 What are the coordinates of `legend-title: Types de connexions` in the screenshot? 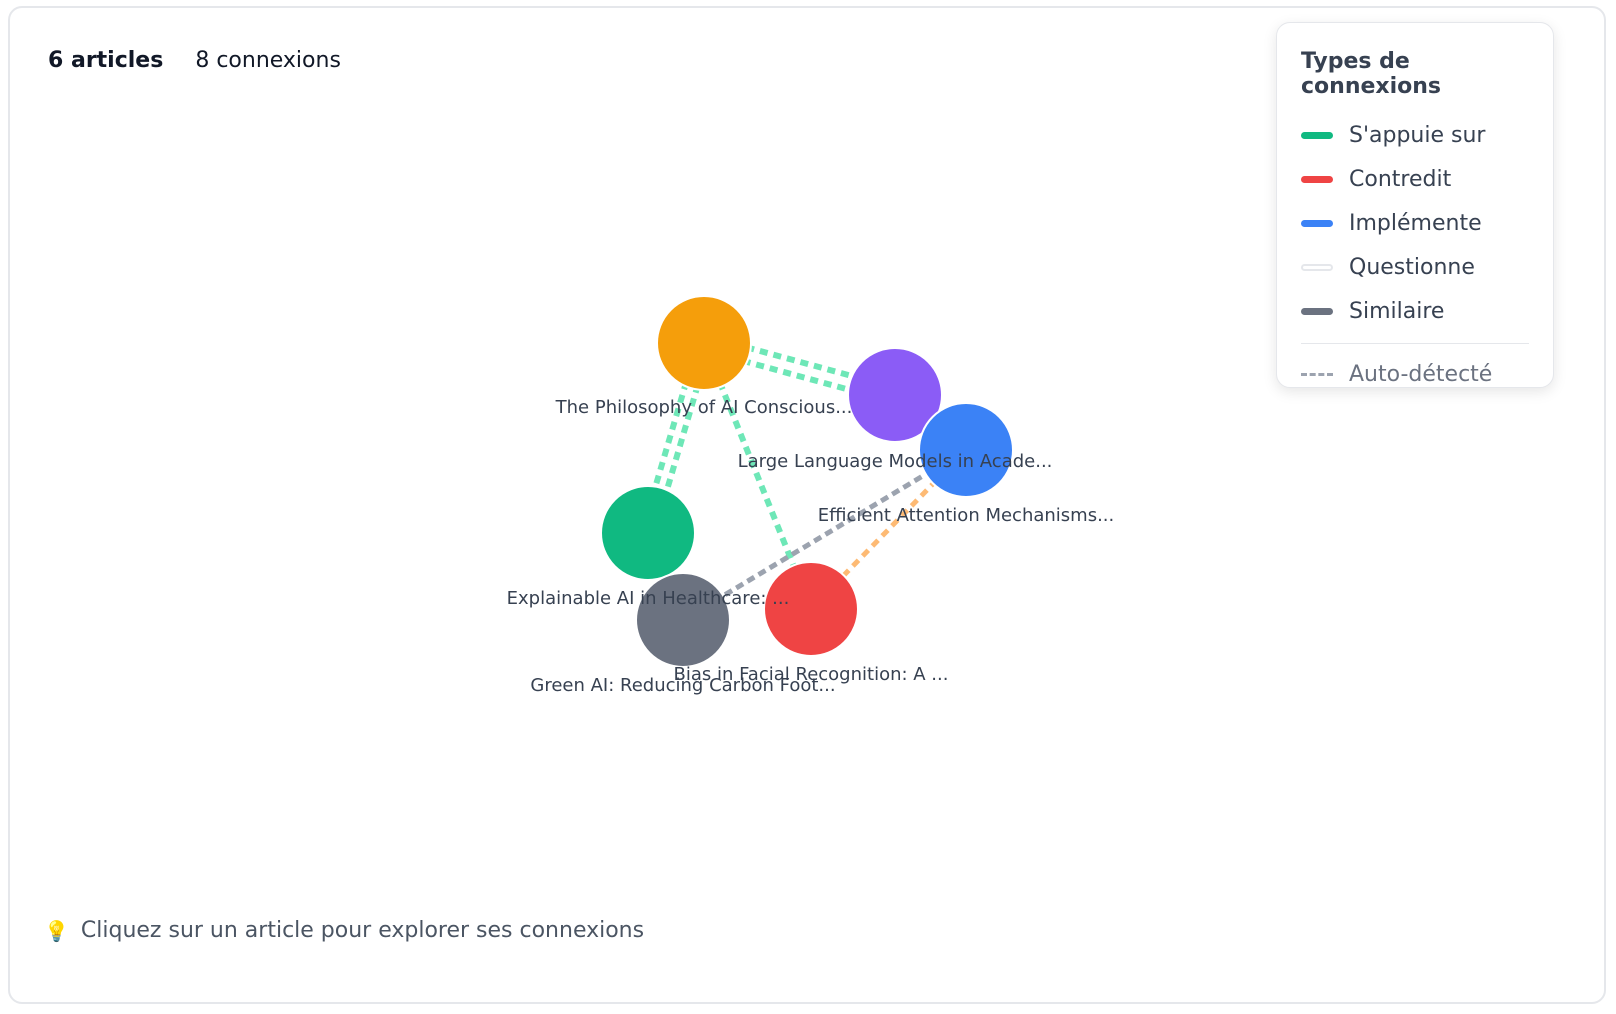 It's located at (1371, 74).